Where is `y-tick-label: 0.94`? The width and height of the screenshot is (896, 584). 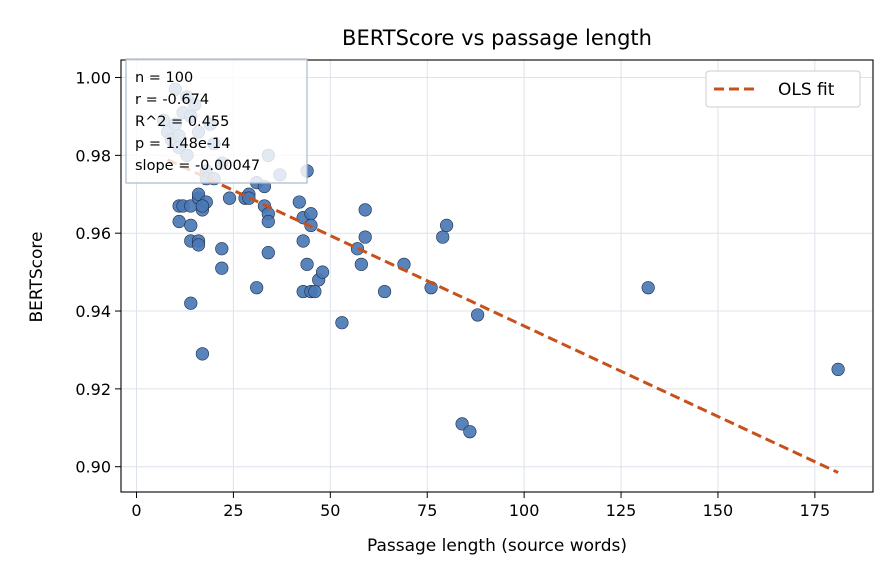 y-tick-label: 0.94 is located at coordinates (93, 311).